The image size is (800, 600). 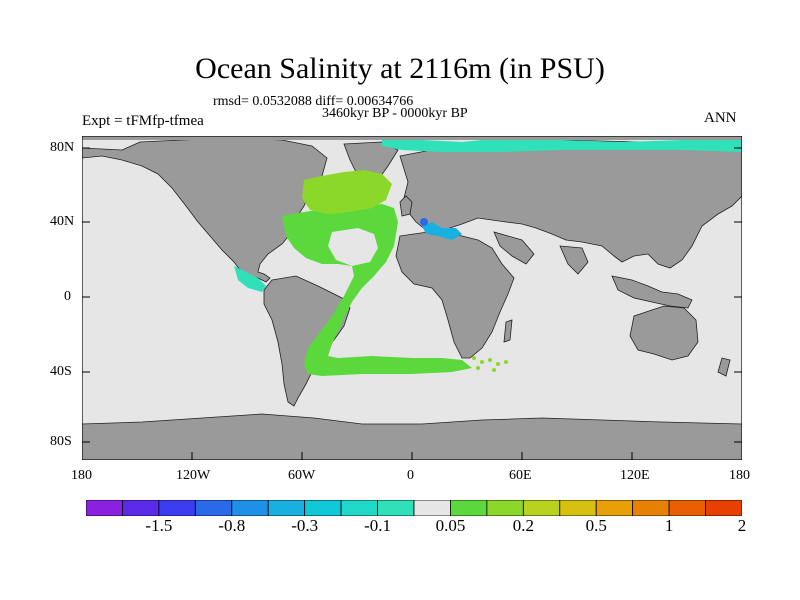 What do you see at coordinates (406, 206) in the screenshot?
I see `british-isles` at bounding box center [406, 206].